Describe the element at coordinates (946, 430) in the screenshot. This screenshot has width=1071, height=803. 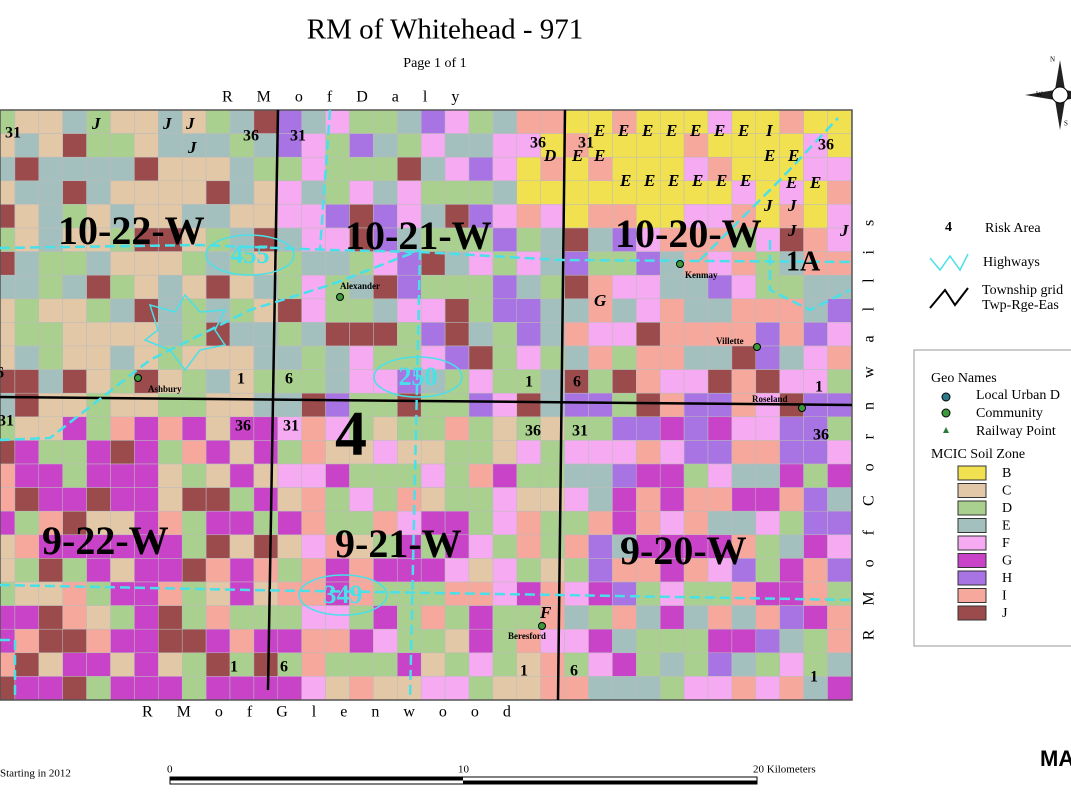
I see `legend-railway-icon` at that location.